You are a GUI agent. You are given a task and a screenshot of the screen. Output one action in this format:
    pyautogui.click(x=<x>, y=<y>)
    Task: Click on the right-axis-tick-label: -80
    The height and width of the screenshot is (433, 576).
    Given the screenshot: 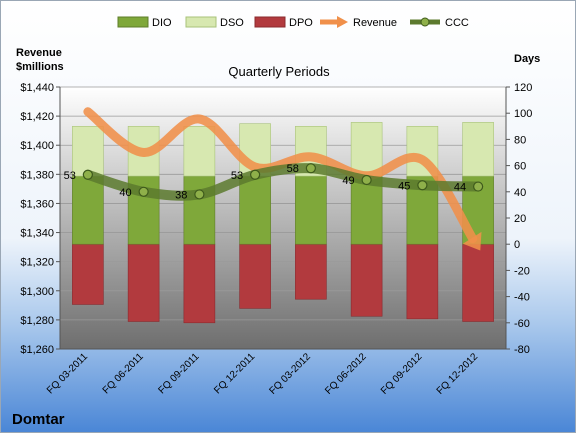 What is the action you would take?
    pyautogui.click(x=522, y=350)
    